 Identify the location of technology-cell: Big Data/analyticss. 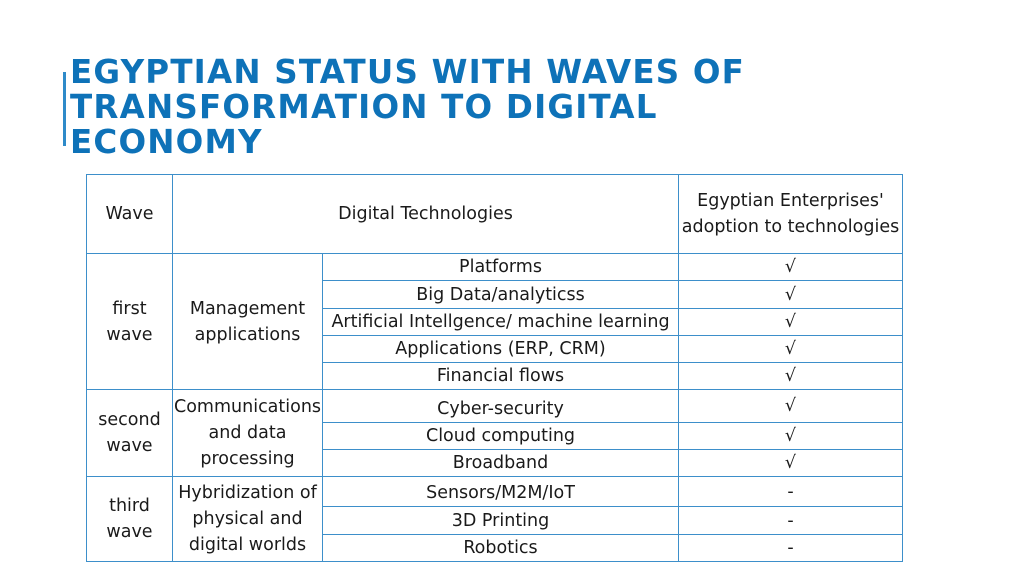
(500, 294).